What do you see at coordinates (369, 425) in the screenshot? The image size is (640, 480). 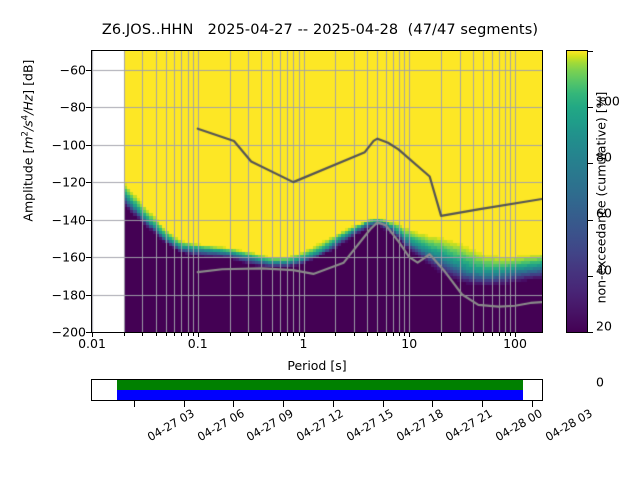 I see `timeline-tick-label: 04-27 15` at bounding box center [369, 425].